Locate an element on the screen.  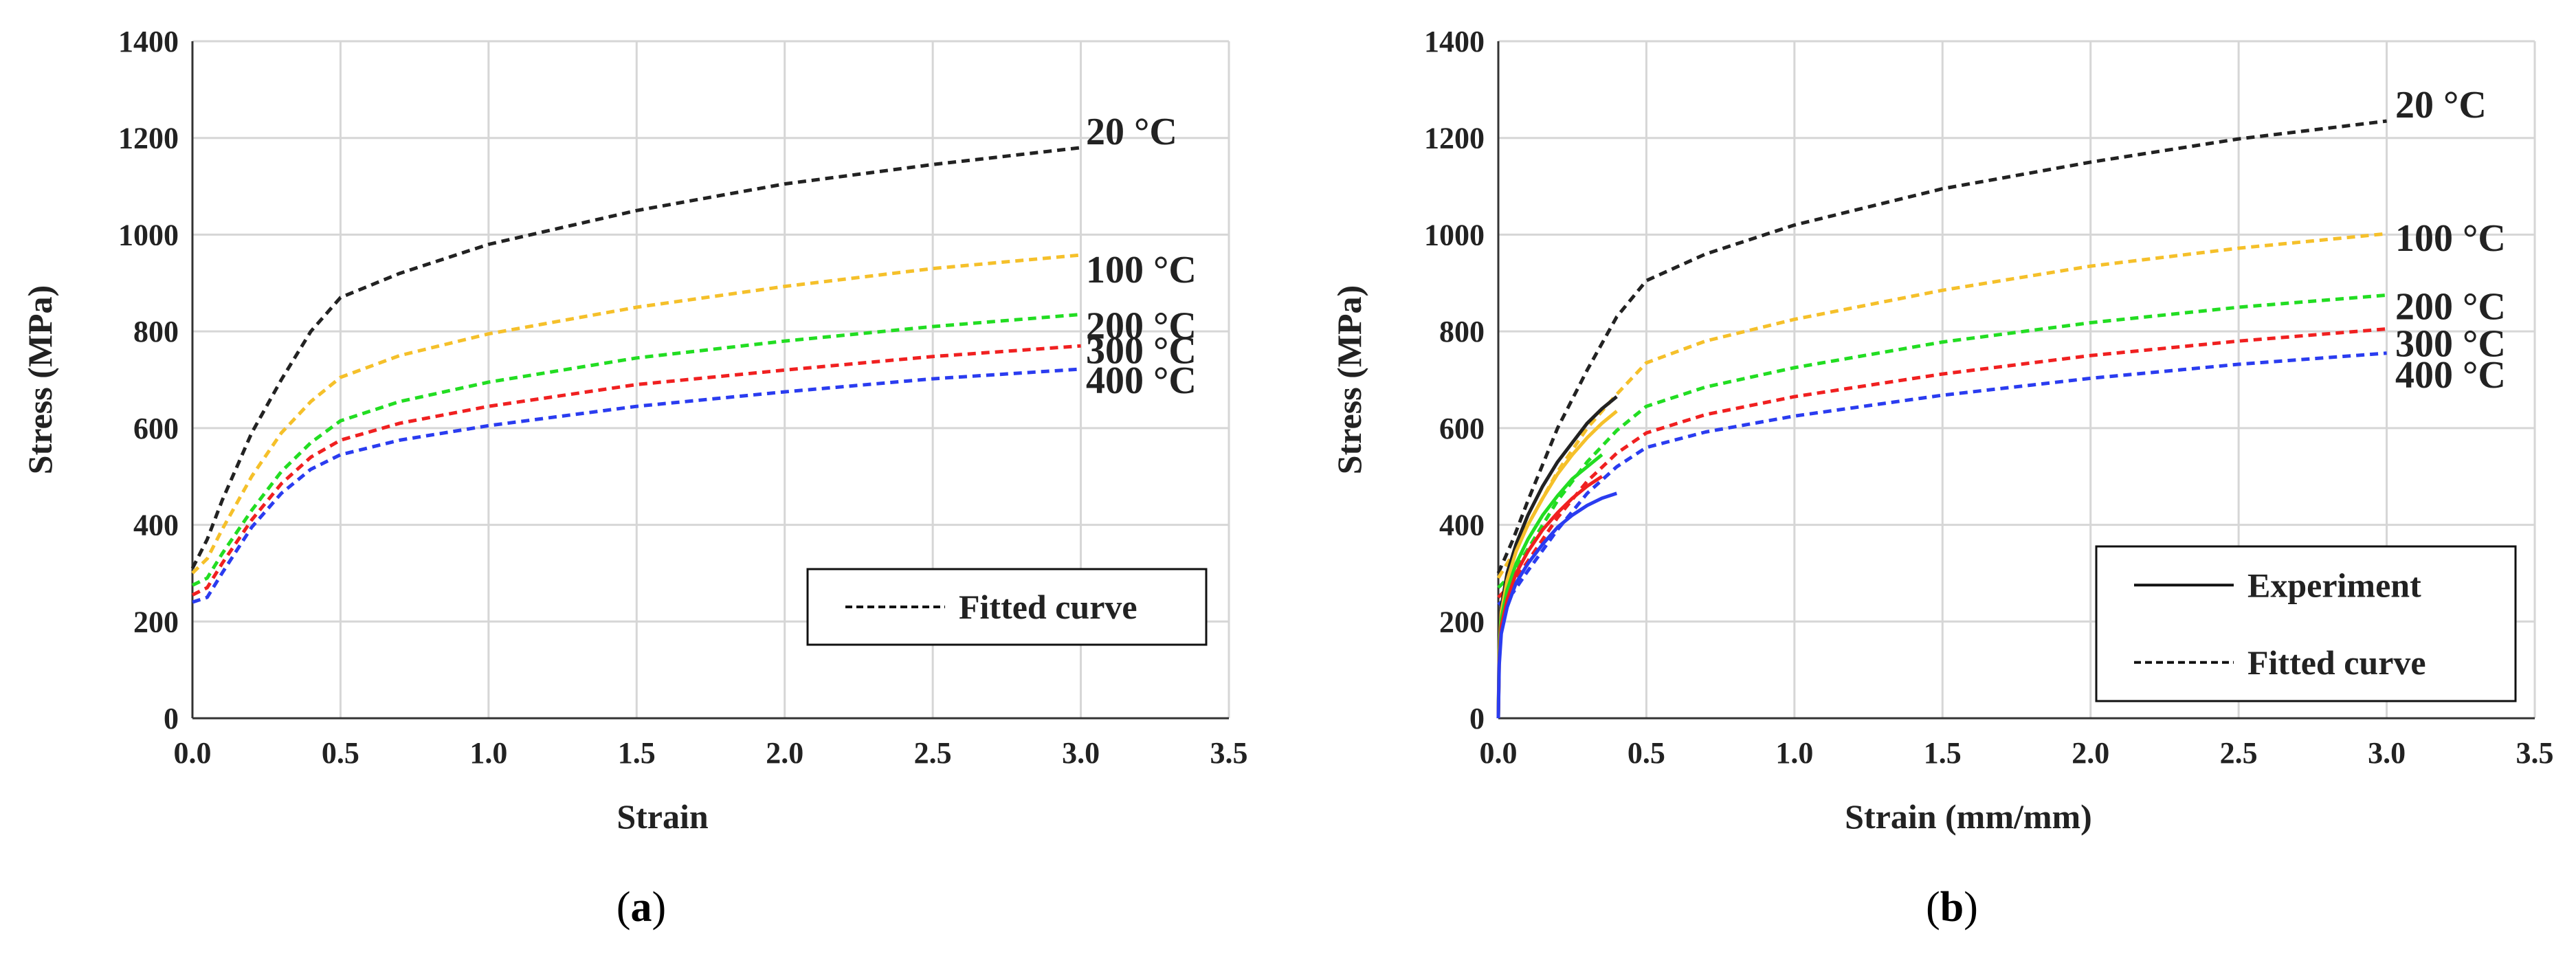
series-line-300-c-fitted is located at coordinates (636, 470).